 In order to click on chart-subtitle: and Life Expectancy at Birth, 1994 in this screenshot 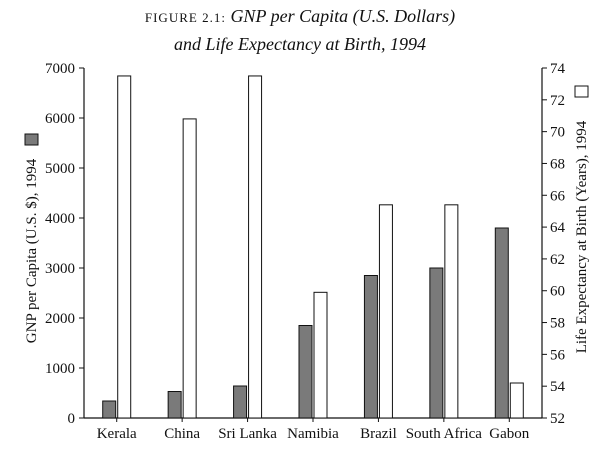, I will do `click(300, 44)`.